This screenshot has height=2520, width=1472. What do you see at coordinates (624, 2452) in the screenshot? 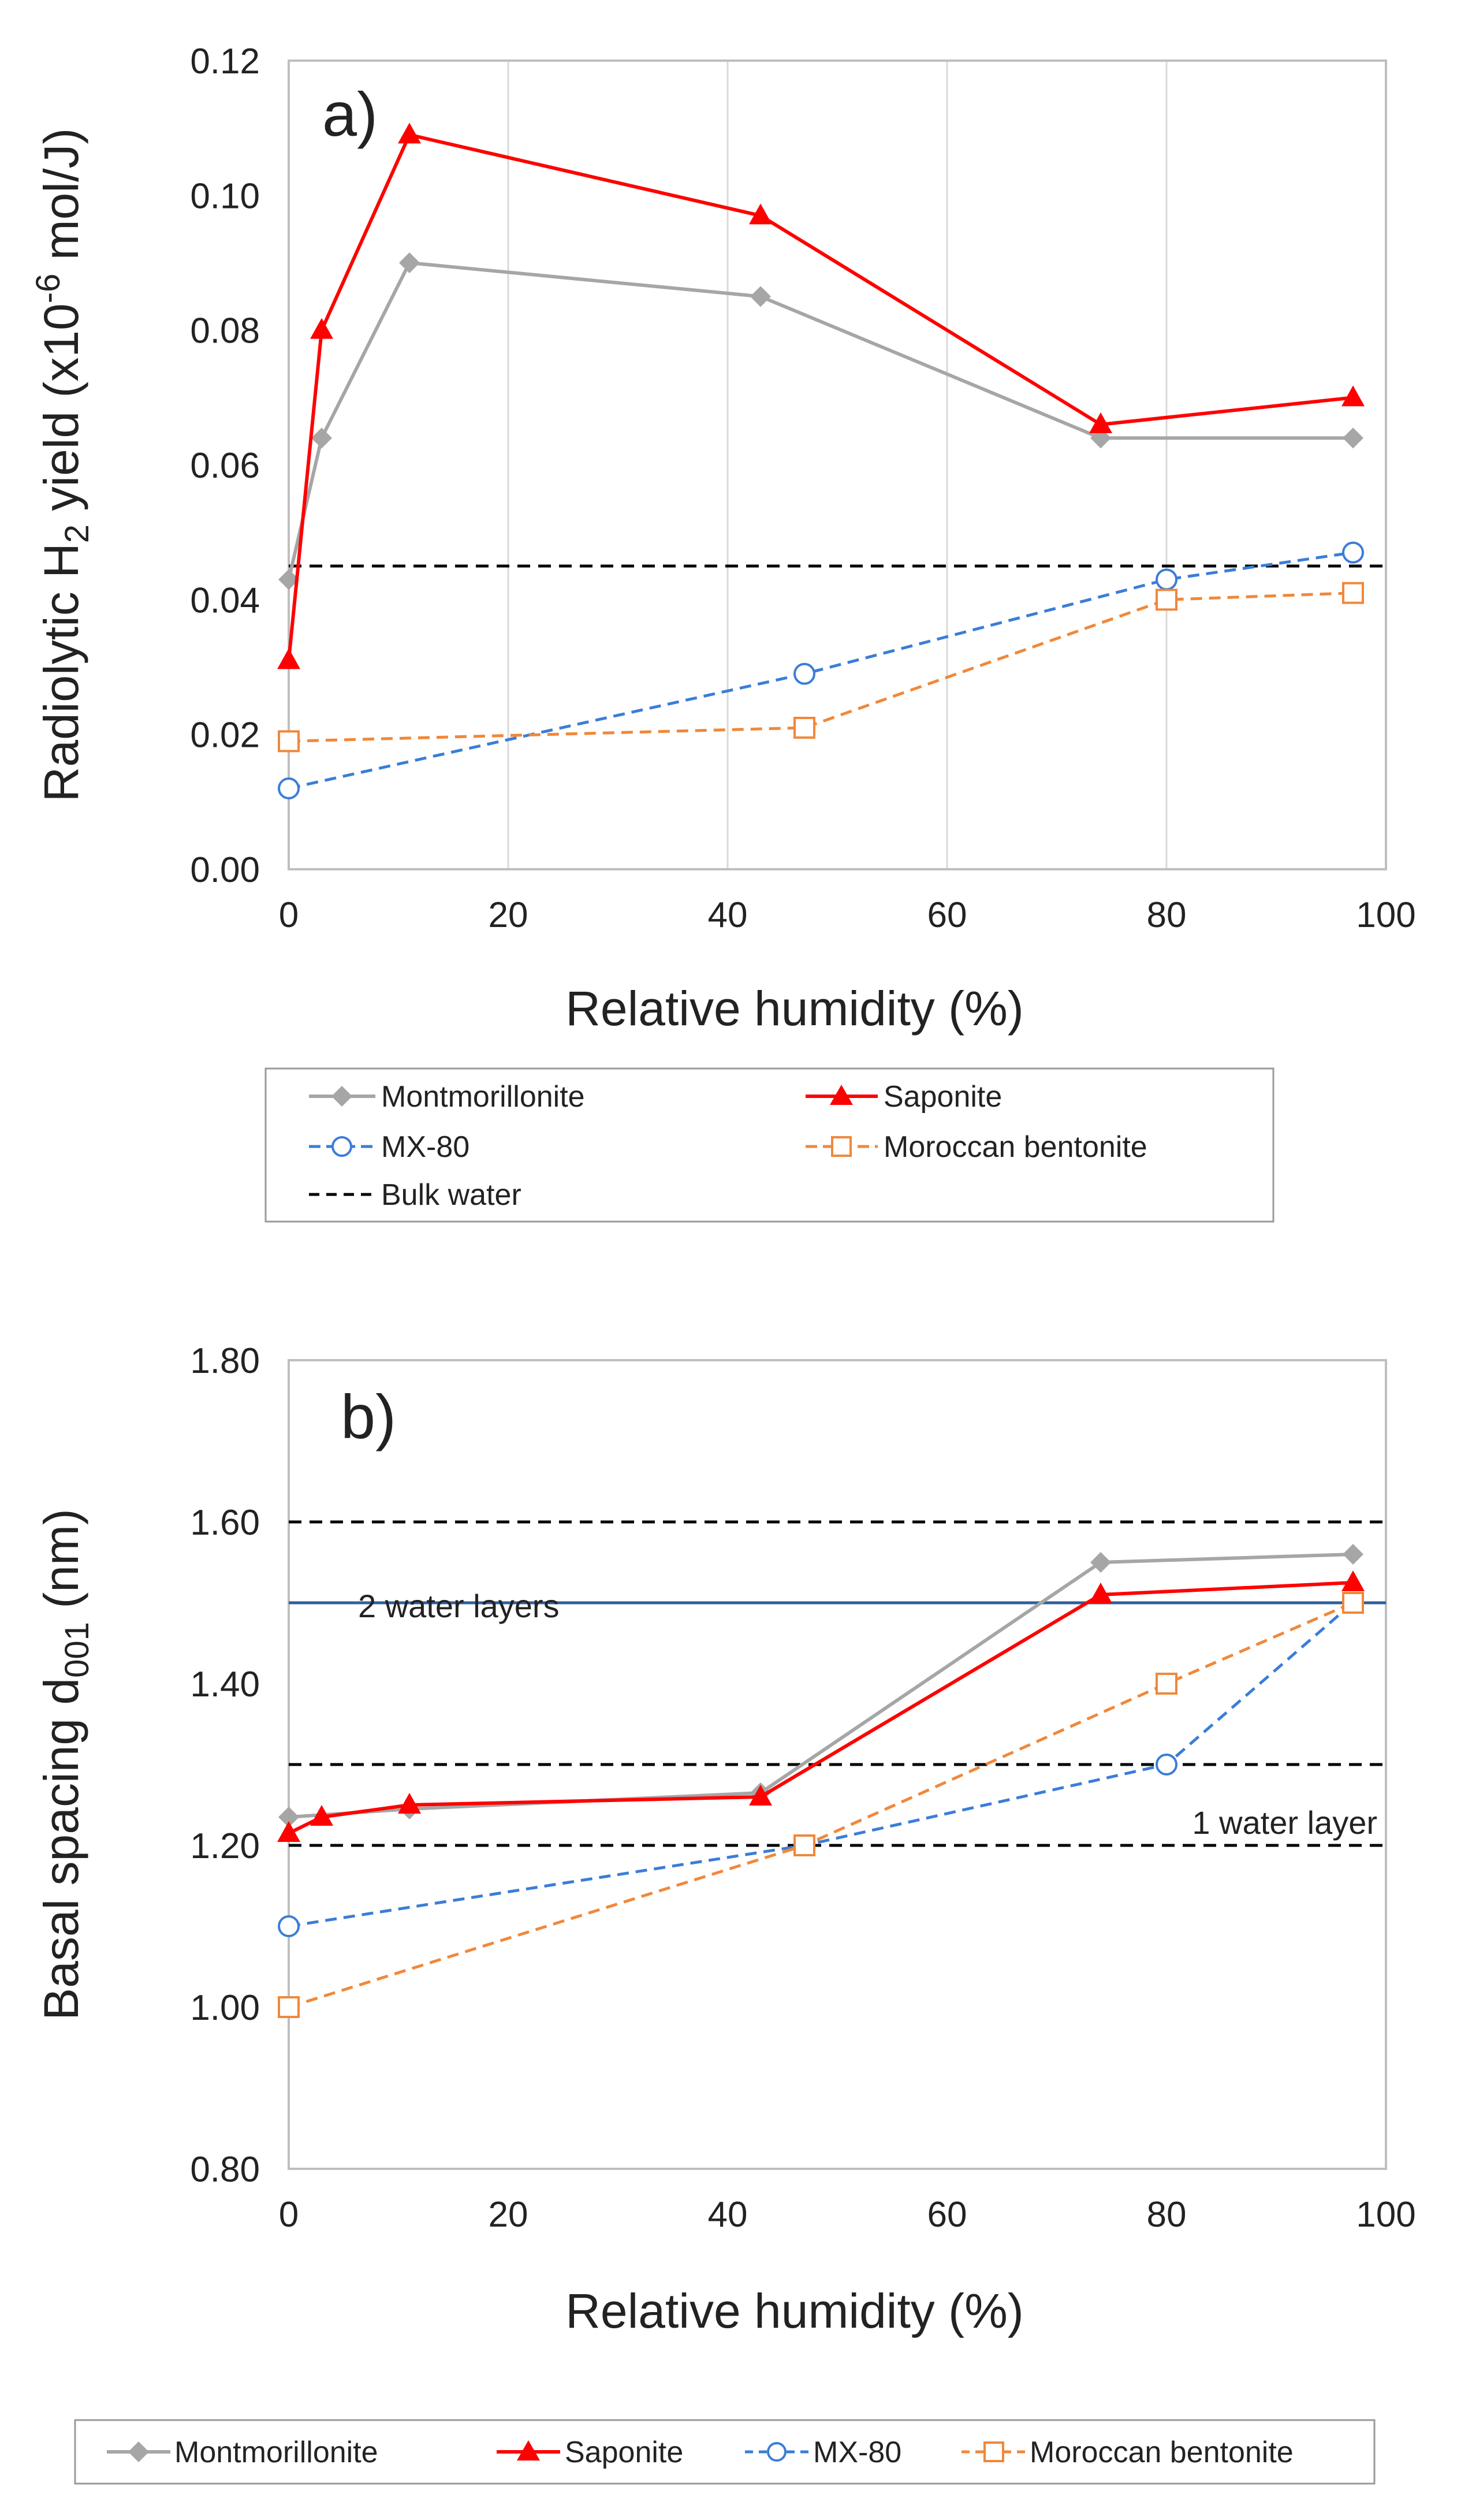
I see `legend-b-saponite-label: Saponite` at bounding box center [624, 2452].